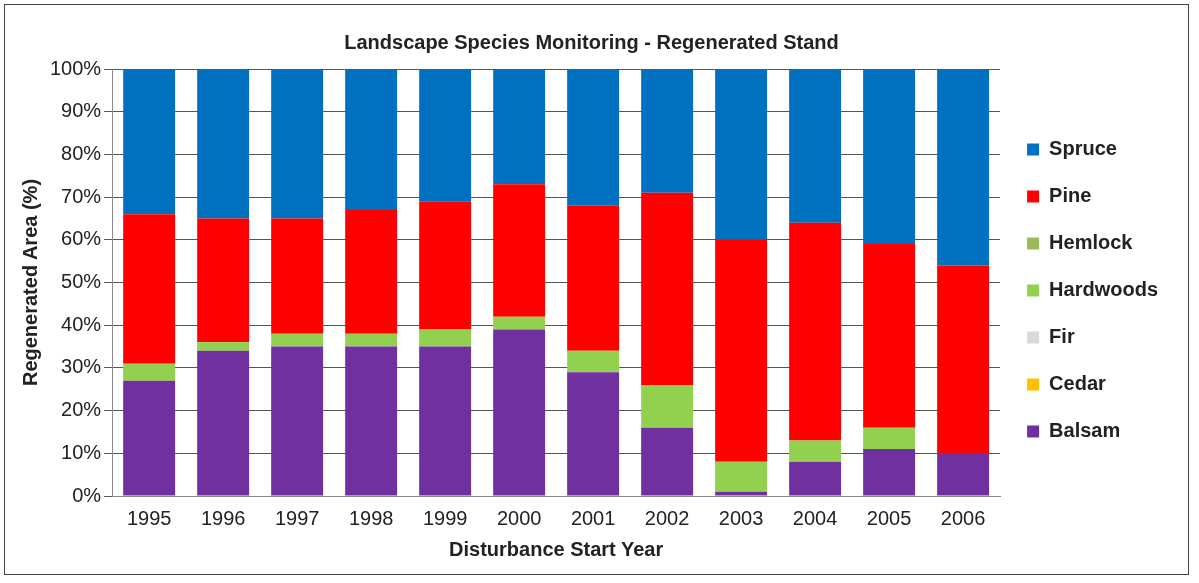 The height and width of the screenshot is (583, 1199). Describe the element at coordinates (1091, 242) in the screenshot. I see `legend-label: Hemlock` at that location.